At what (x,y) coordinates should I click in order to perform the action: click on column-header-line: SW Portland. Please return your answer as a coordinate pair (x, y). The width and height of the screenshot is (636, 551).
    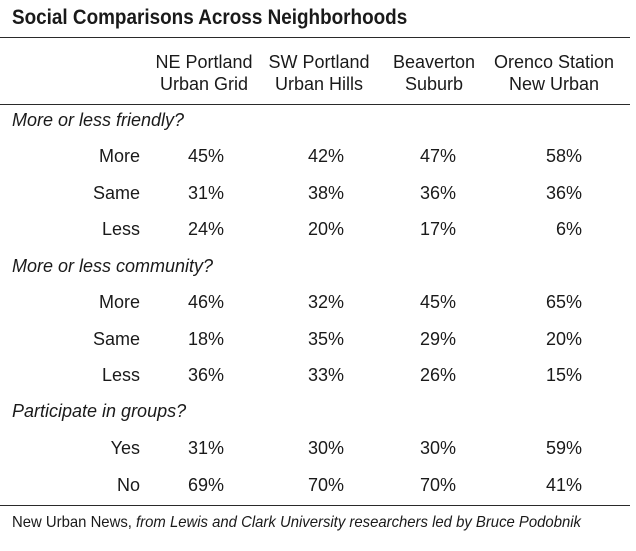
    Looking at the image, I should click on (319, 62).